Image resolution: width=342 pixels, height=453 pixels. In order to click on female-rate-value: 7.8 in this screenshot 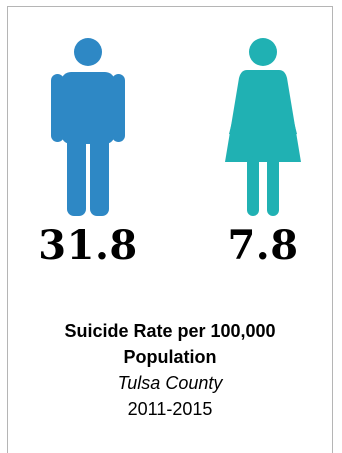, I will do `click(263, 245)`.